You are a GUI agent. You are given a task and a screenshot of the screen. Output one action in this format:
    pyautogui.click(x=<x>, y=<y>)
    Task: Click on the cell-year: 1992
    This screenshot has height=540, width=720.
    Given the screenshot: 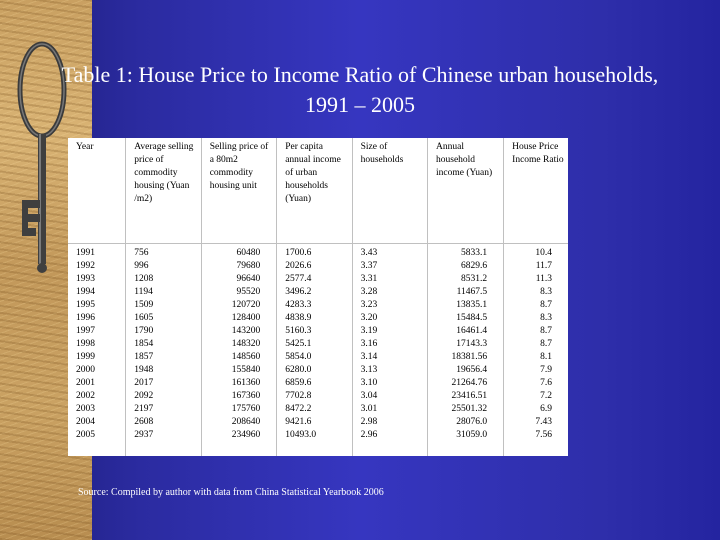 What is the action you would take?
    pyautogui.click(x=85, y=266)
    